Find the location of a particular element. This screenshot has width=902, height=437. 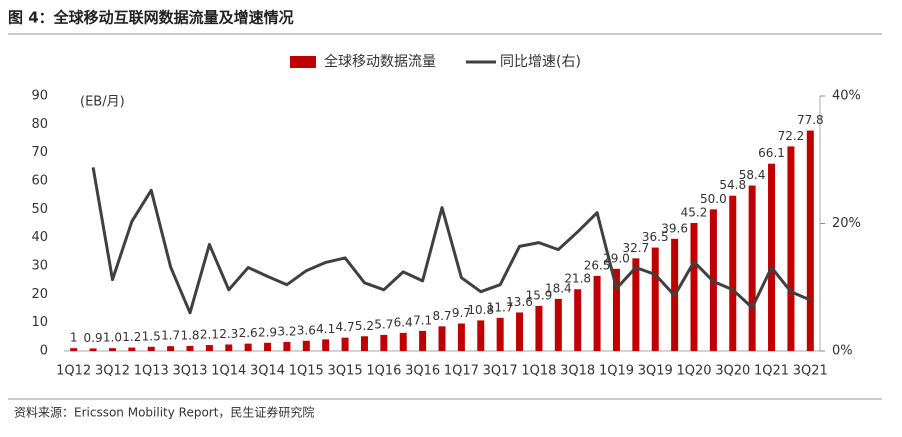

x-tick-label: 3Q14 is located at coordinates (267, 371).